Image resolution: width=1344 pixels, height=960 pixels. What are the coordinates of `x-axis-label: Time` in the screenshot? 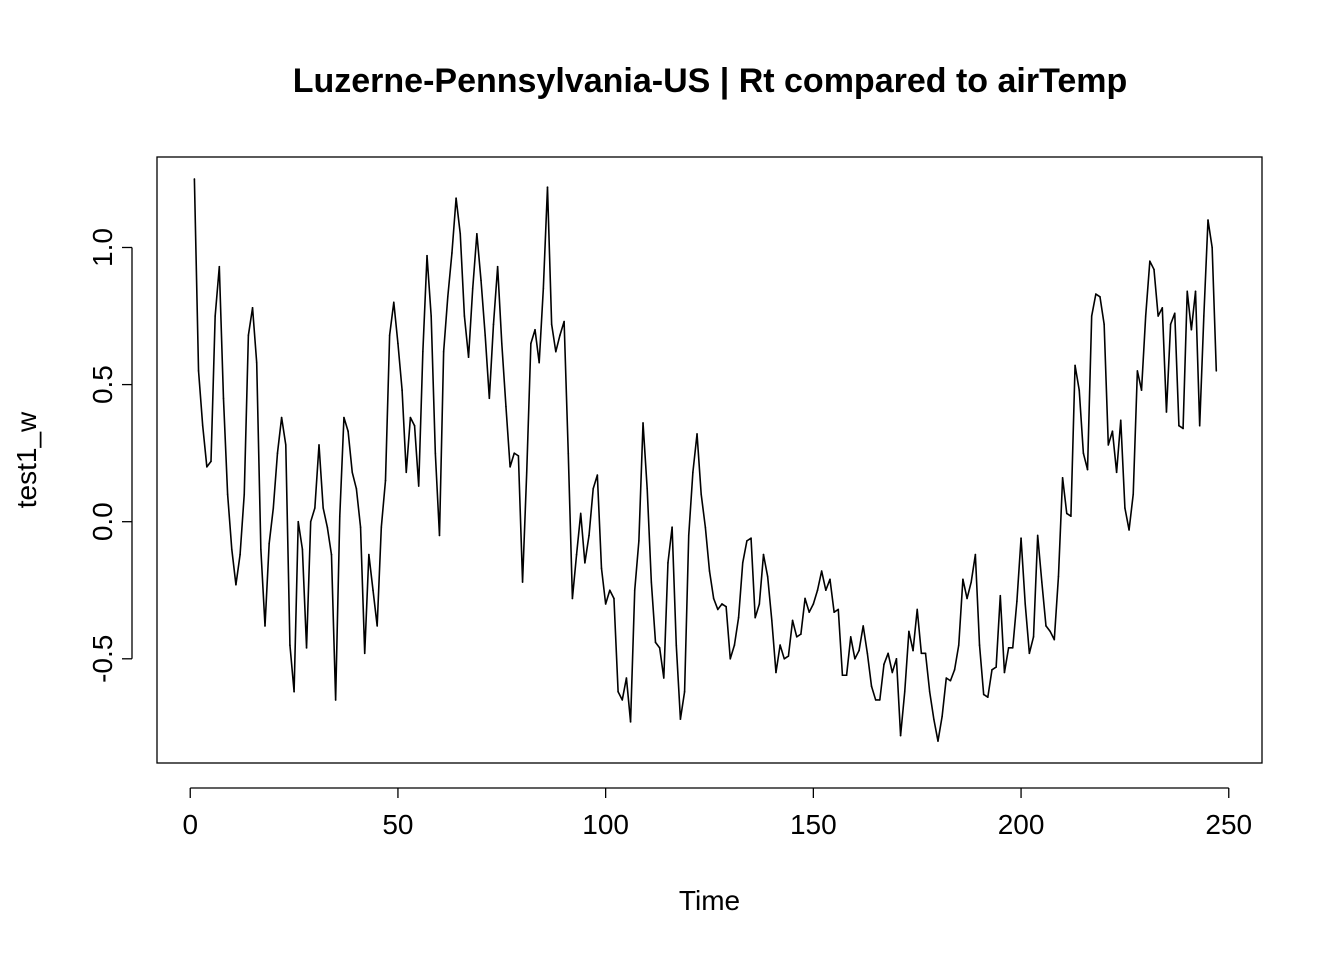 It's located at (709, 900).